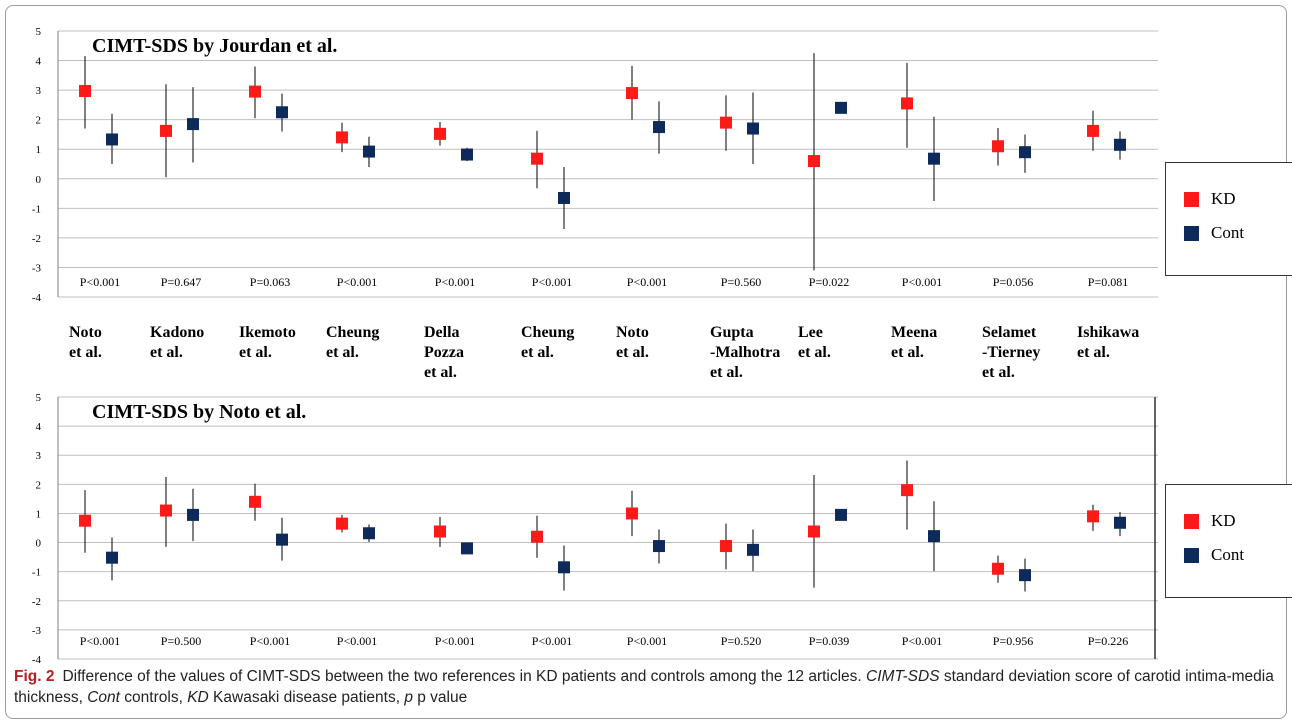  I want to click on y-tick-label: -3, so click(37, 631).